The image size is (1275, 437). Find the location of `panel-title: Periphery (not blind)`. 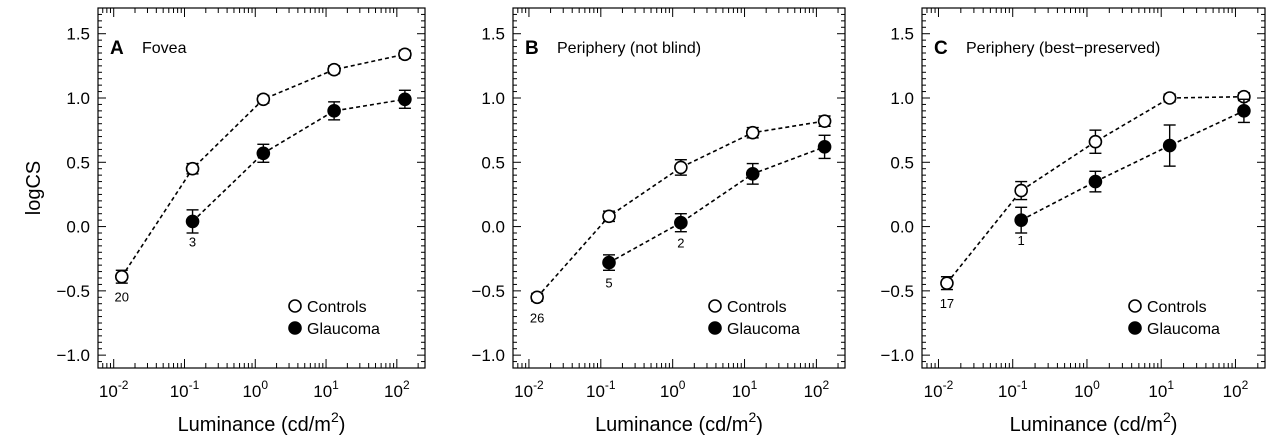

panel-title: Periphery (not blind) is located at coordinates (629, 48).